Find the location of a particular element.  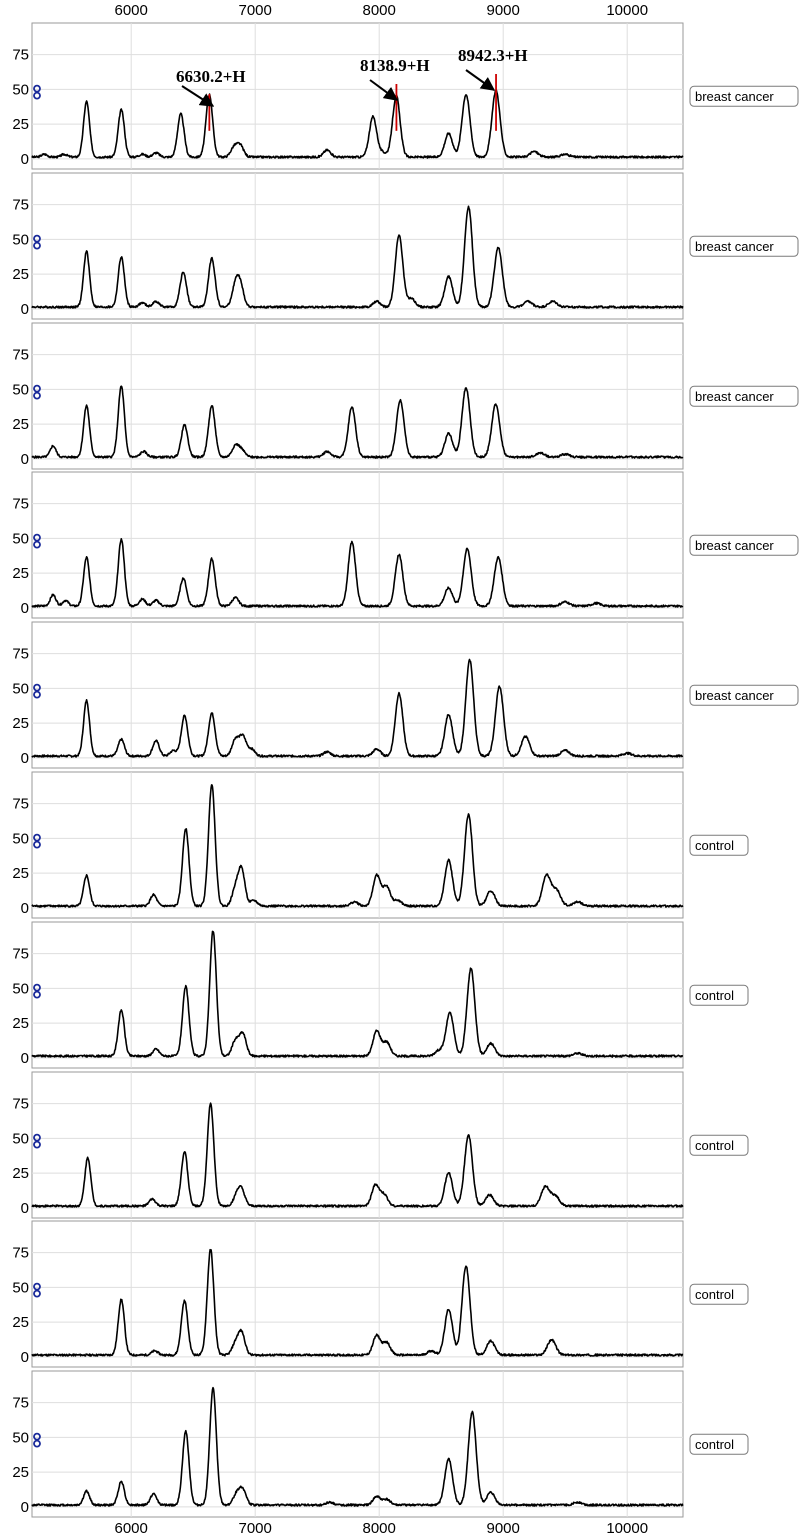

x-tick-label: 6000 is located at coordinates (131, 10).